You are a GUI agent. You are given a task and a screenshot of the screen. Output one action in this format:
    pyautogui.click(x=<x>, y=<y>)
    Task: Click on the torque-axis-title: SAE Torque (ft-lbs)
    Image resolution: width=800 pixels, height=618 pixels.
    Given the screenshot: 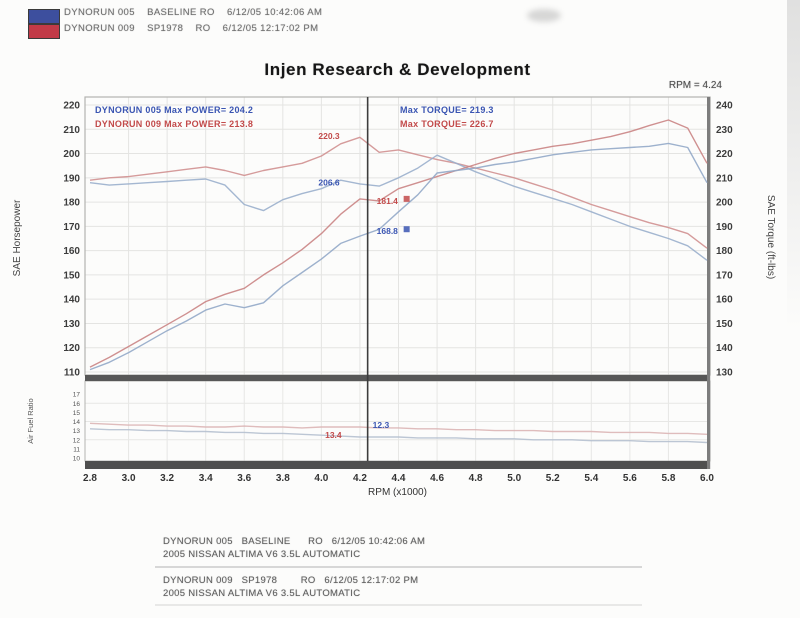 What is the action you would take?
    pyautogui.click(x=770, y=237)
    